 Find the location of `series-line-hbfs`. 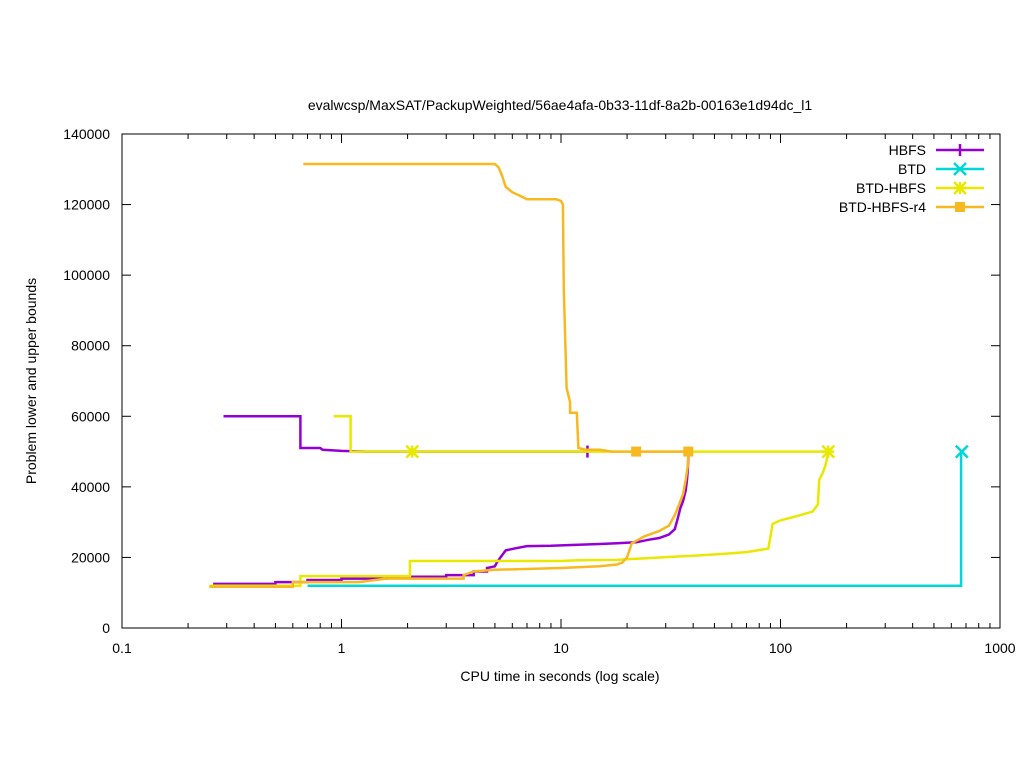

series-line-hbfs is located at coordinates (451, 518).